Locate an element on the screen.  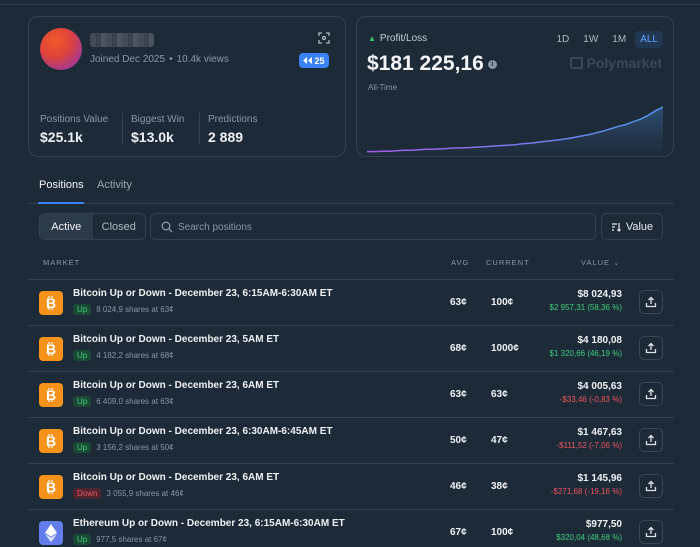
pnl-label: ▲ Profit/Loss is located at coordinates (397, 38).